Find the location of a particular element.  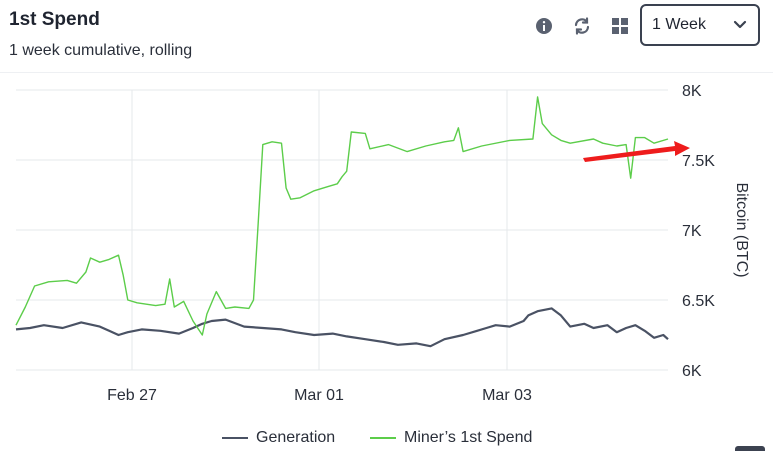

legend-item-miners-first-spend: Miner’s 1st Spend is located at coordinates (451, 438).